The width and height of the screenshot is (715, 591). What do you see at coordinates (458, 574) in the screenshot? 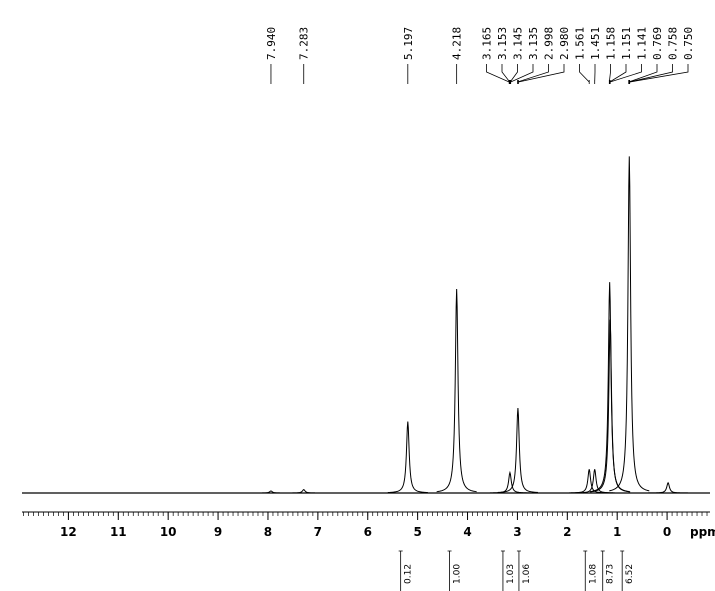
I see `integral-label: 1.00` at bounding box center [458, 574].